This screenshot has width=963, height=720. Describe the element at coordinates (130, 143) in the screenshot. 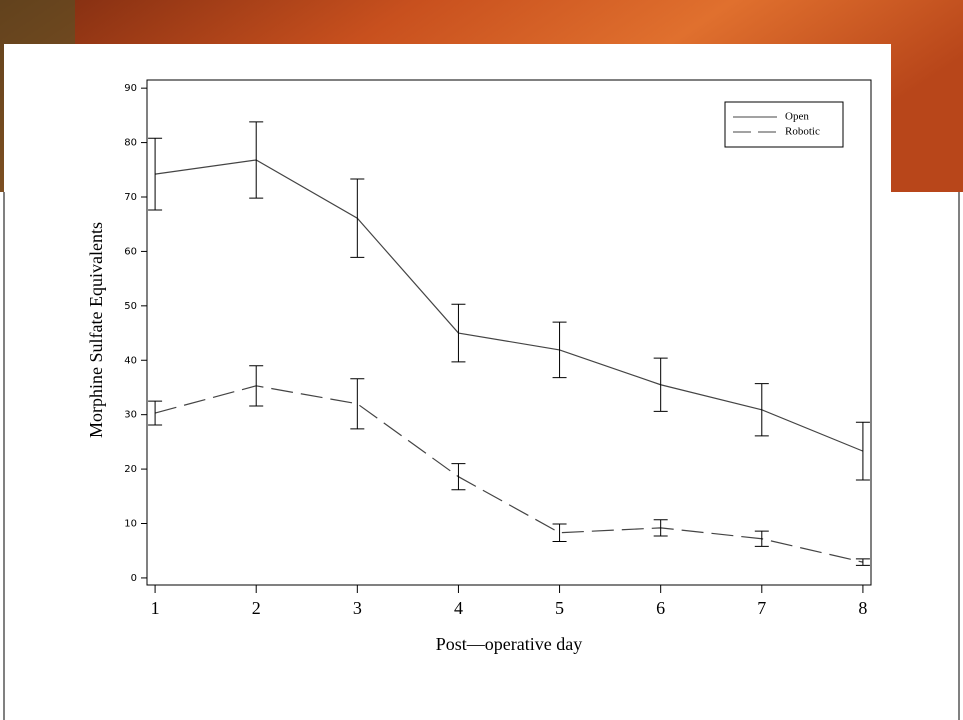

I see `y-tick-label: 80` at that location.